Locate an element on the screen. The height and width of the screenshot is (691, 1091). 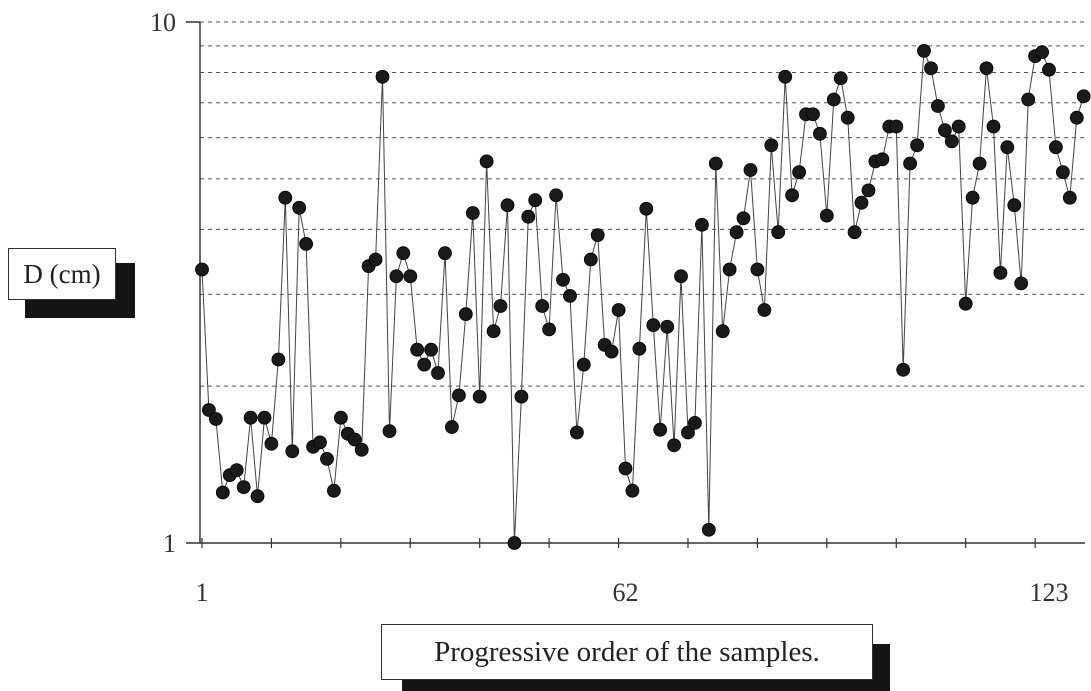
x-axis-label: Progressive order of the samples. is located at coordinates (627, 652).